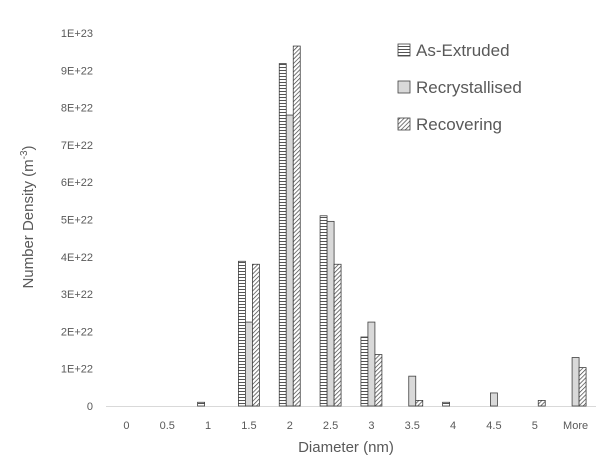  Describe the element at coordinates (412, 426) in the screenshot. I see `x-tick-label: 3.5` at that location.